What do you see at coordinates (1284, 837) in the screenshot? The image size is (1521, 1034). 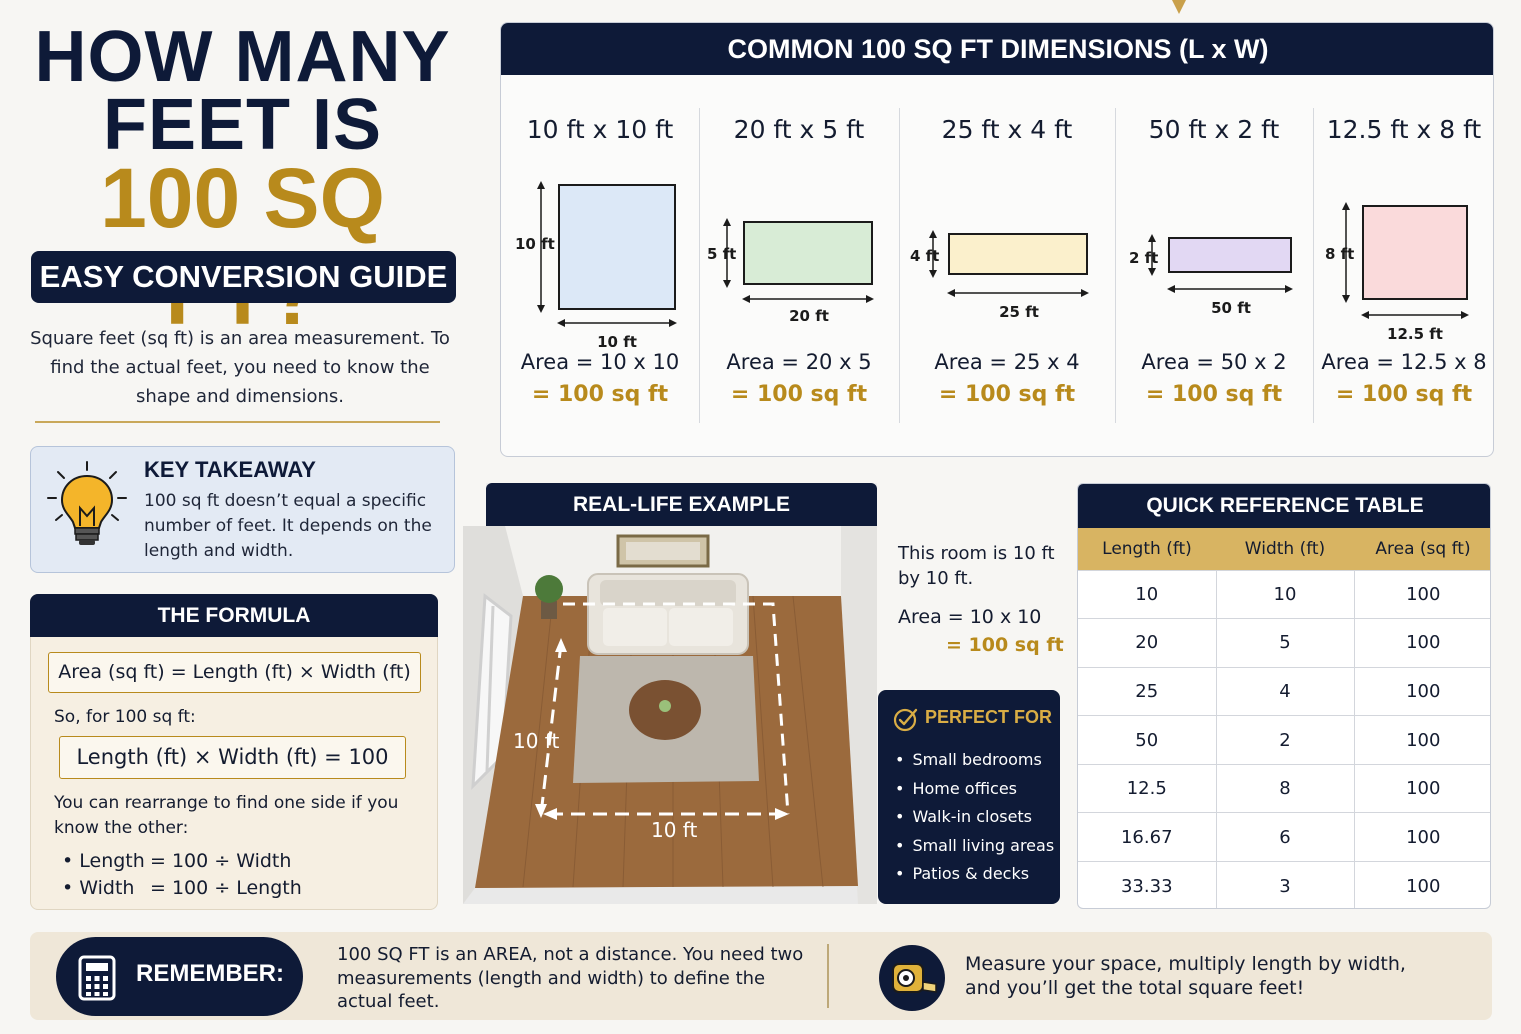 I see `table-cell: 6` at bounding box center [1284, 837].